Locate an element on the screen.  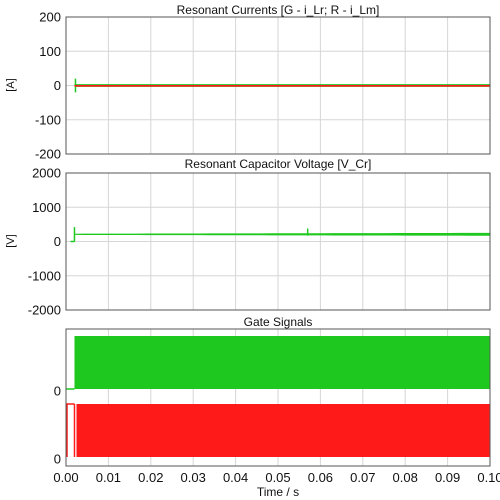
panel-2-title: Resonant Capacitor Voltage [V_Cr] is located at coordinates (278, 164).